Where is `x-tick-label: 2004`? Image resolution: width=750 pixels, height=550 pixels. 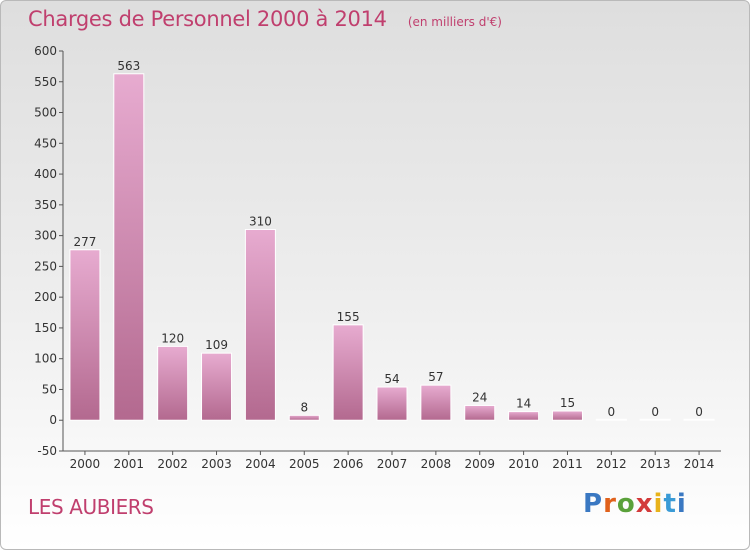
x-tick-label: 2004 is located at coordinates (260, 464).